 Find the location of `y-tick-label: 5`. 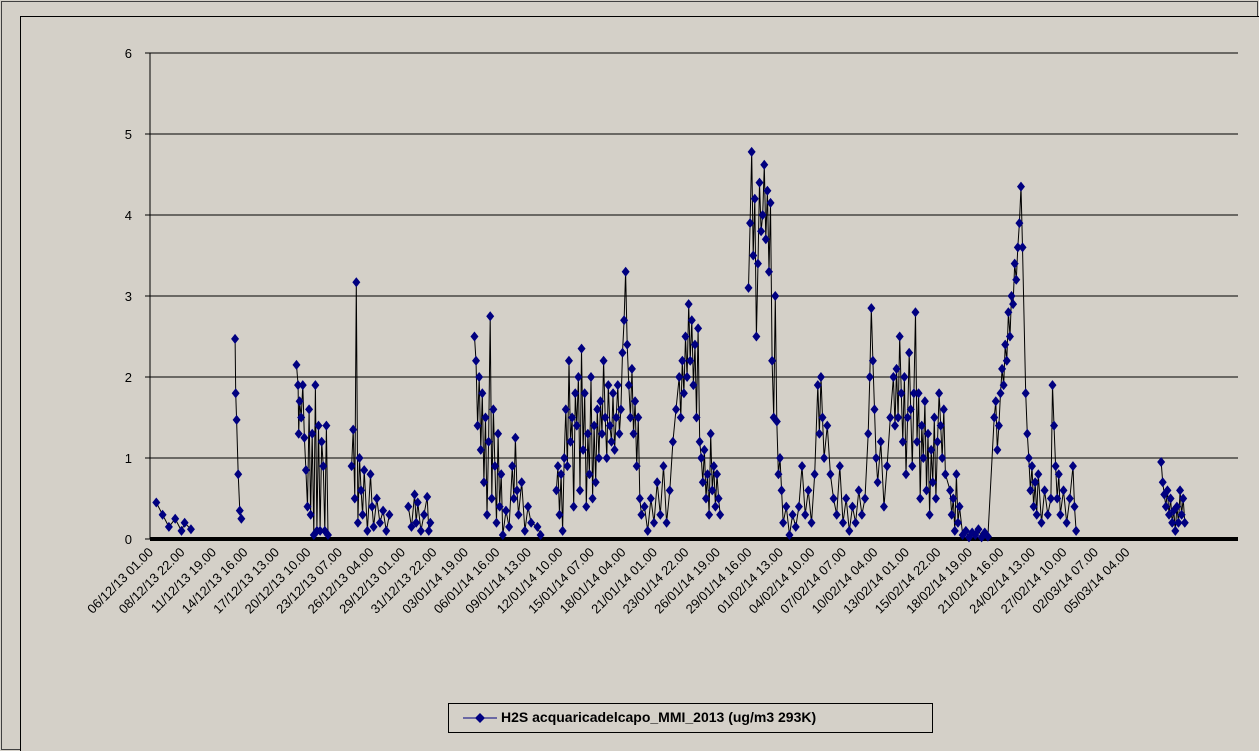

y-tick-label: 5 is located at coordinates (128, 134).